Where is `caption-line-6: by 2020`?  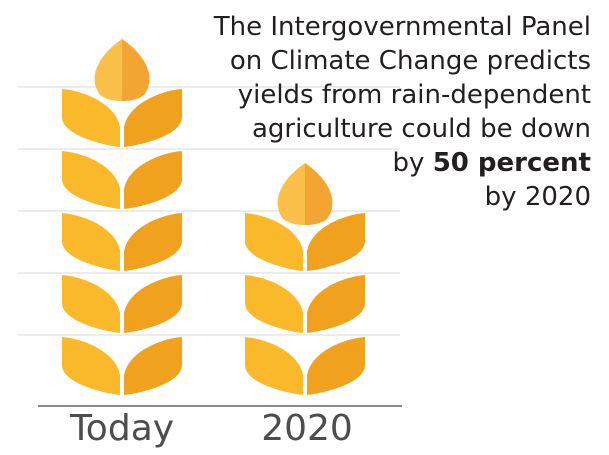 caption-line-6: by 2020 is located at coordinates (537, 197).